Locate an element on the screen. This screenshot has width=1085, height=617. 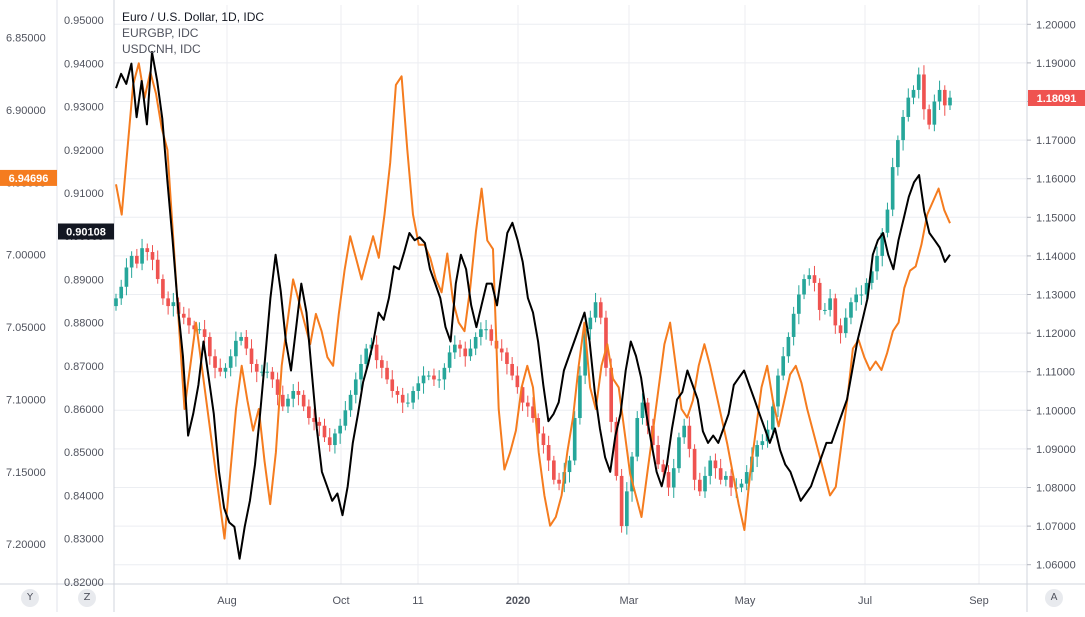
price-tick-label: 0.82000 is located at coordinates (84, 583).